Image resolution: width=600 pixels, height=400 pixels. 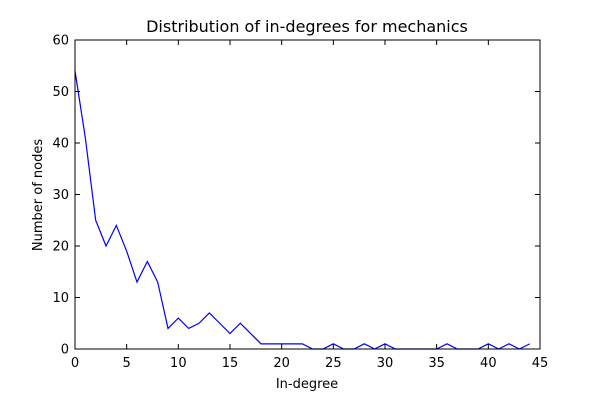 I want to click on x-tick-label: 5, so click(x=127, y=363).